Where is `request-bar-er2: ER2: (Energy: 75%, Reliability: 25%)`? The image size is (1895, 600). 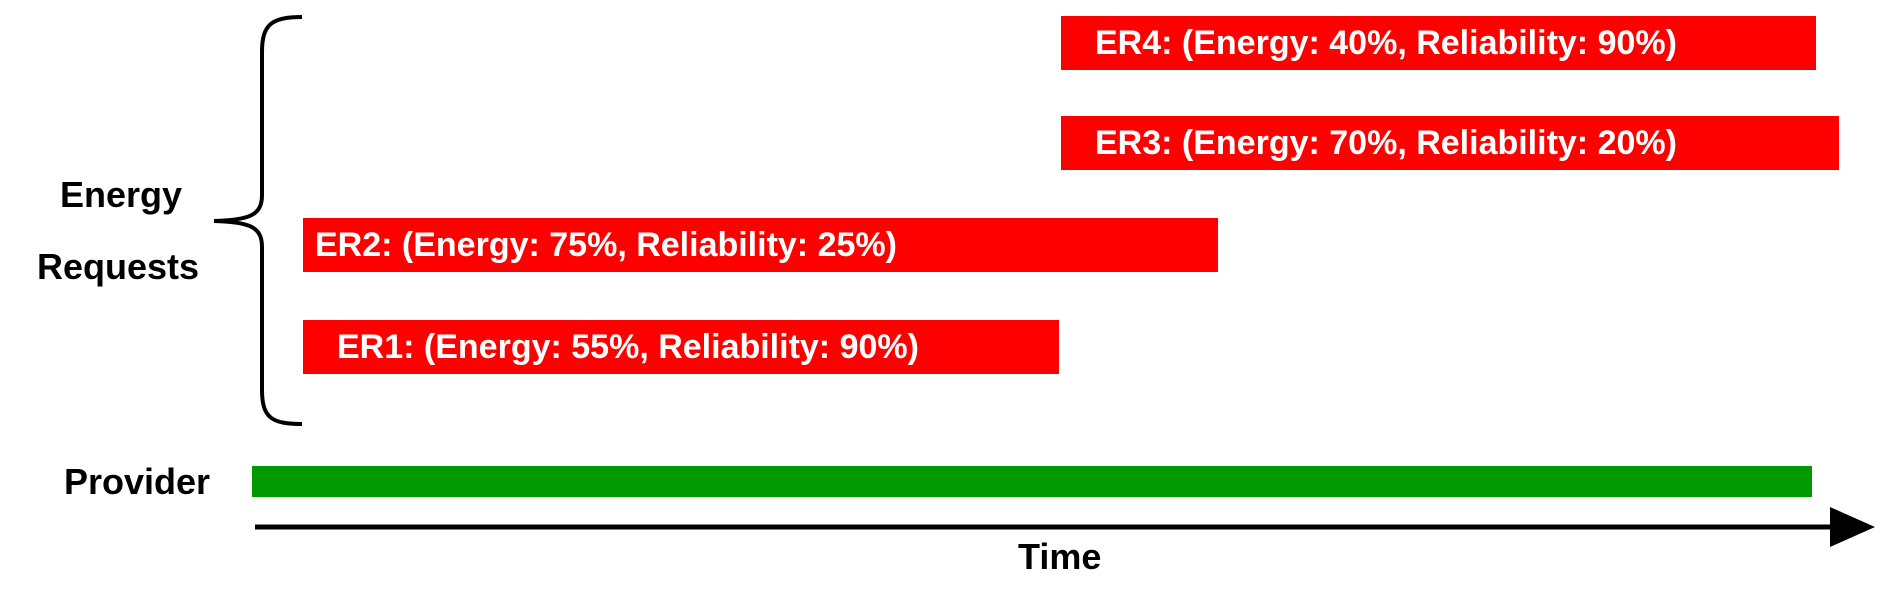
request-bar-er2: ER2: (Energy: 75%, Reliability: 25%) is located at coordinates (760, 245).